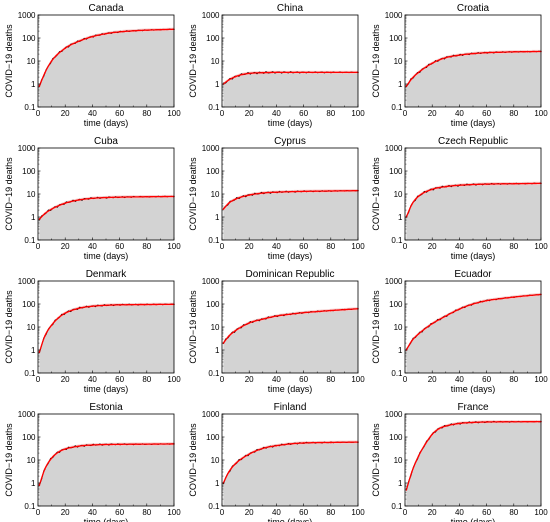 The height and width of the screenshot is (522, 550). I want to click on subplot-title: Cuba, so click(106, 141).